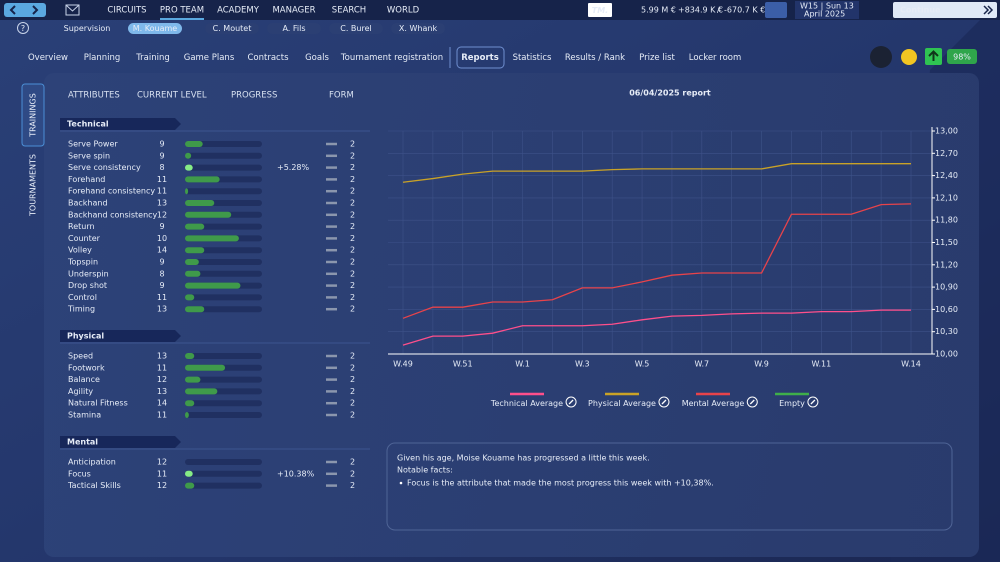 This screenshot has width=1000, height=562. What do you see at coordinates (81, 309) in the screenshot?
I see `attribute-name: Timing` at bounding box center [81, 309].